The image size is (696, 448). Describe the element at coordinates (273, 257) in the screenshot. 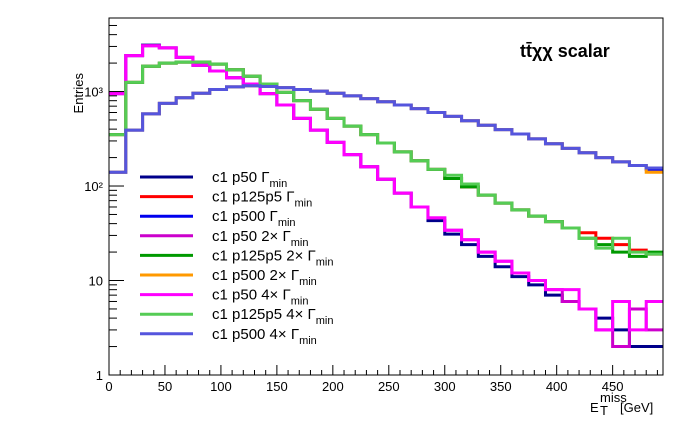

I see `legend-label-5: c1 p125p5 2× Γmin` at that location.